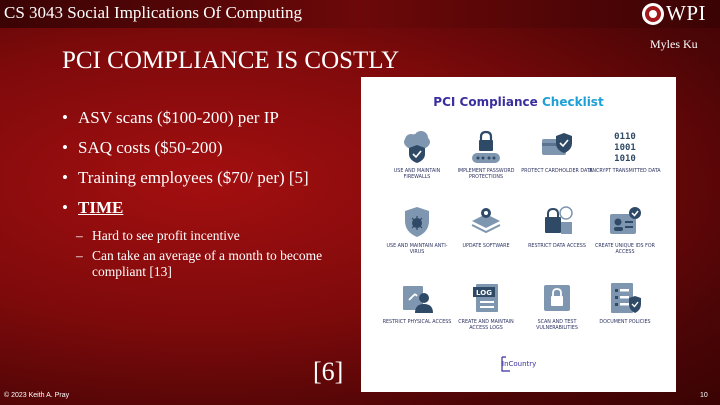 Image resolution: width=720 pixels, height=405 pixels. I want to click on antivirus-shield-icon, so click(417, 222).